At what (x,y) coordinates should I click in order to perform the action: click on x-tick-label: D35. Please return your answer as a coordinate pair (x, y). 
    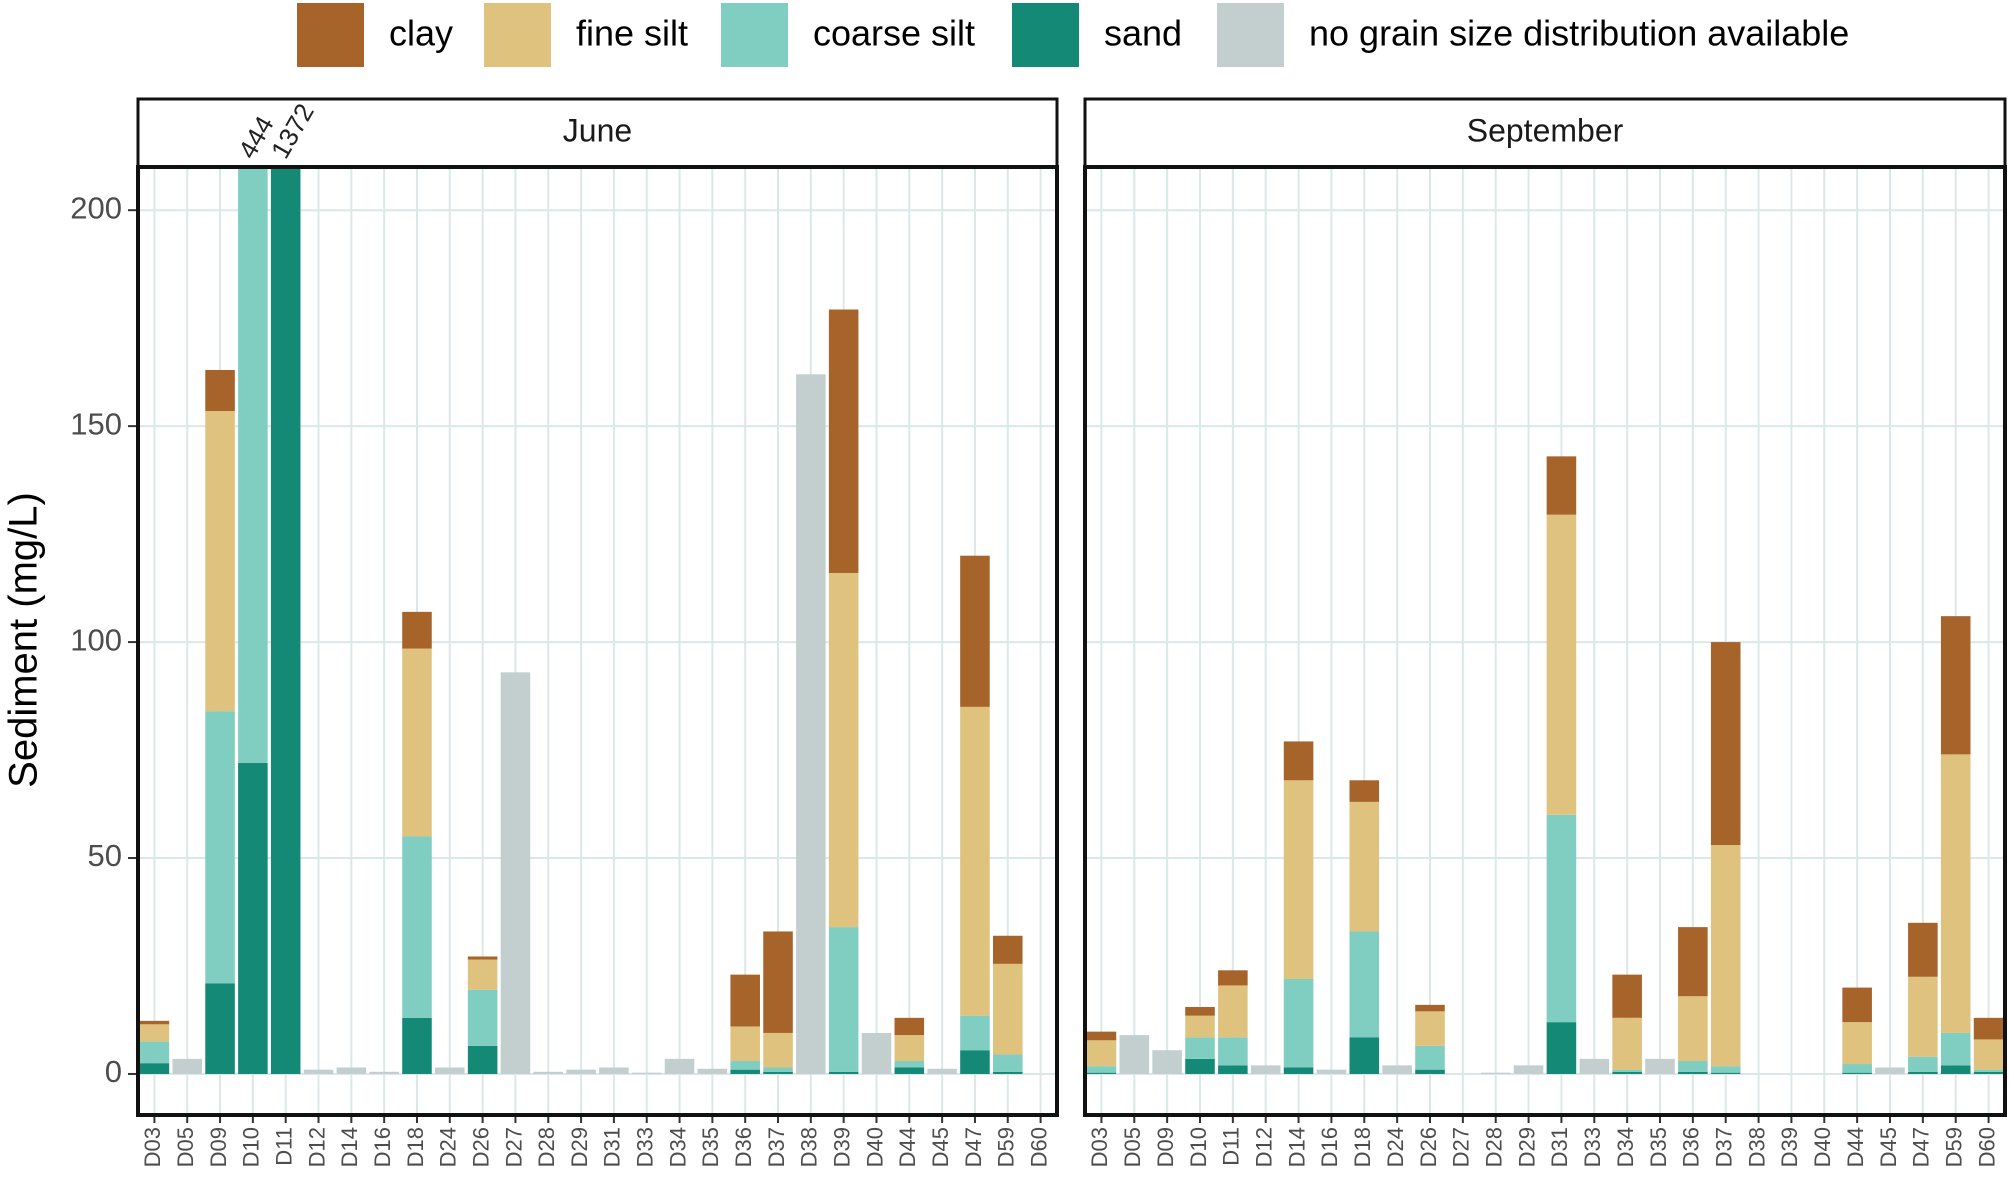
    Looking at the image, I should click on (1658, 1147).